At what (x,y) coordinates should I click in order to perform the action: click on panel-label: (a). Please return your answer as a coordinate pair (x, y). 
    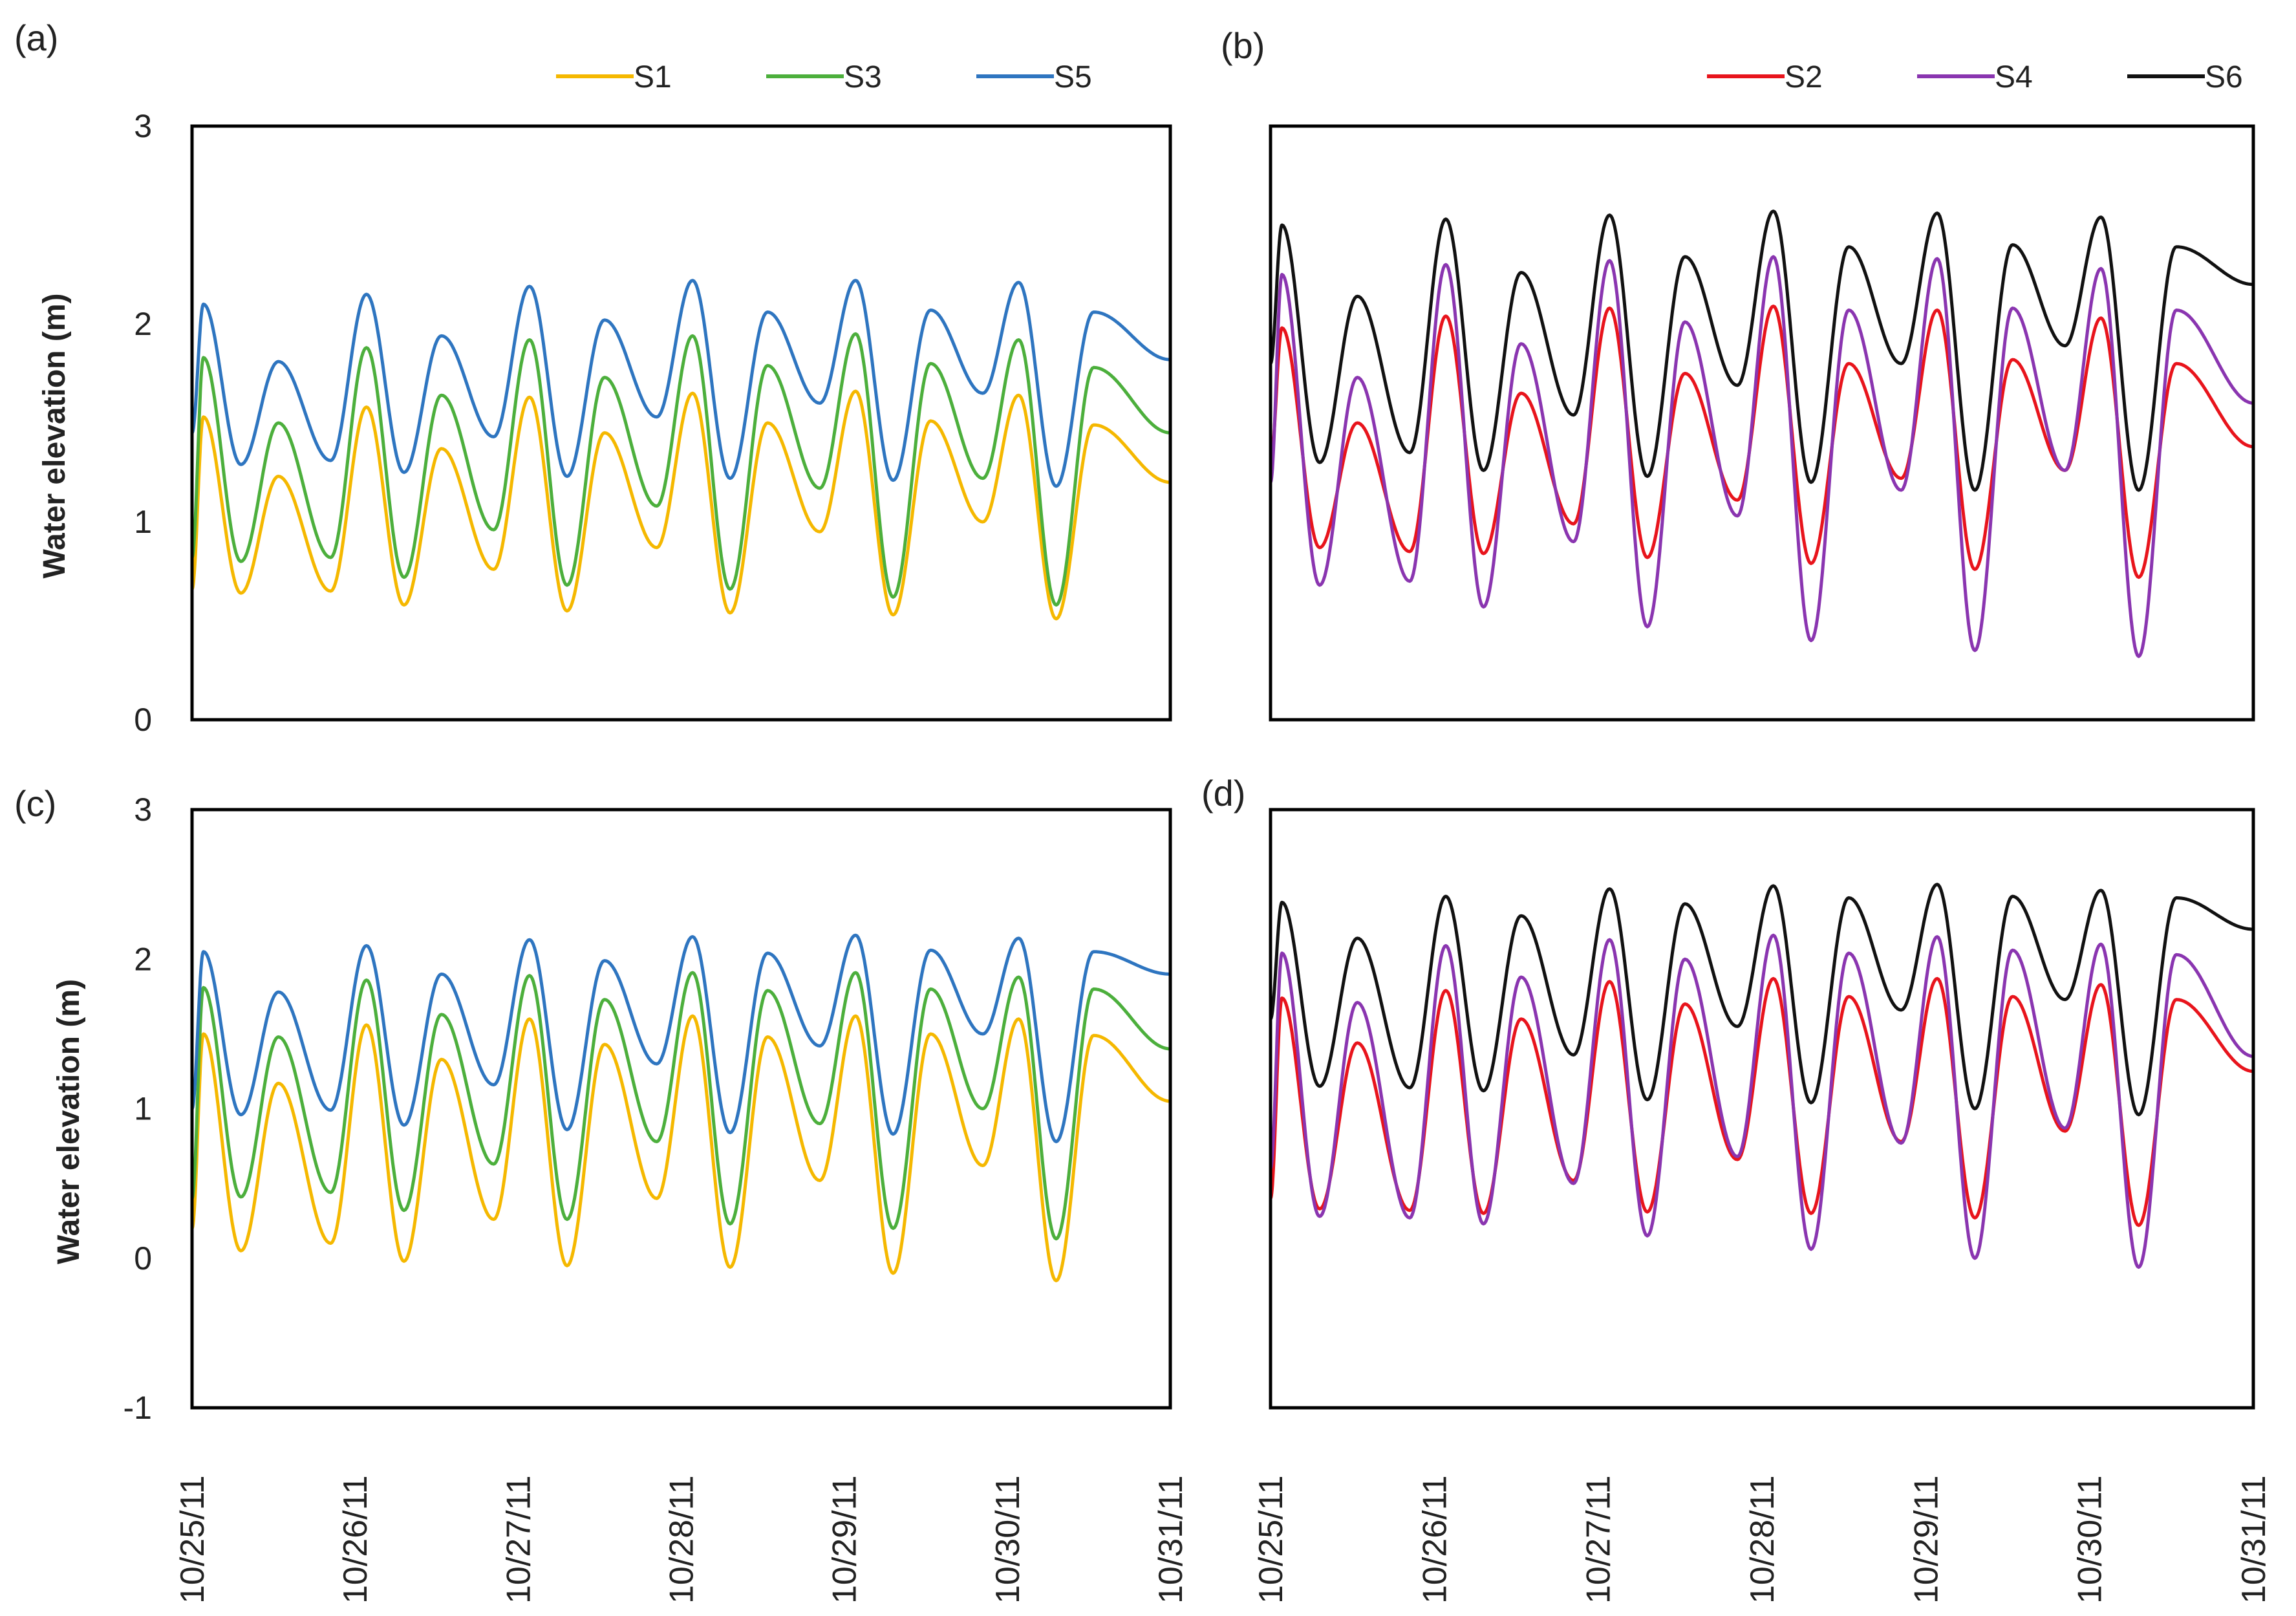
    Looking at the image, I should click on (36, 37).